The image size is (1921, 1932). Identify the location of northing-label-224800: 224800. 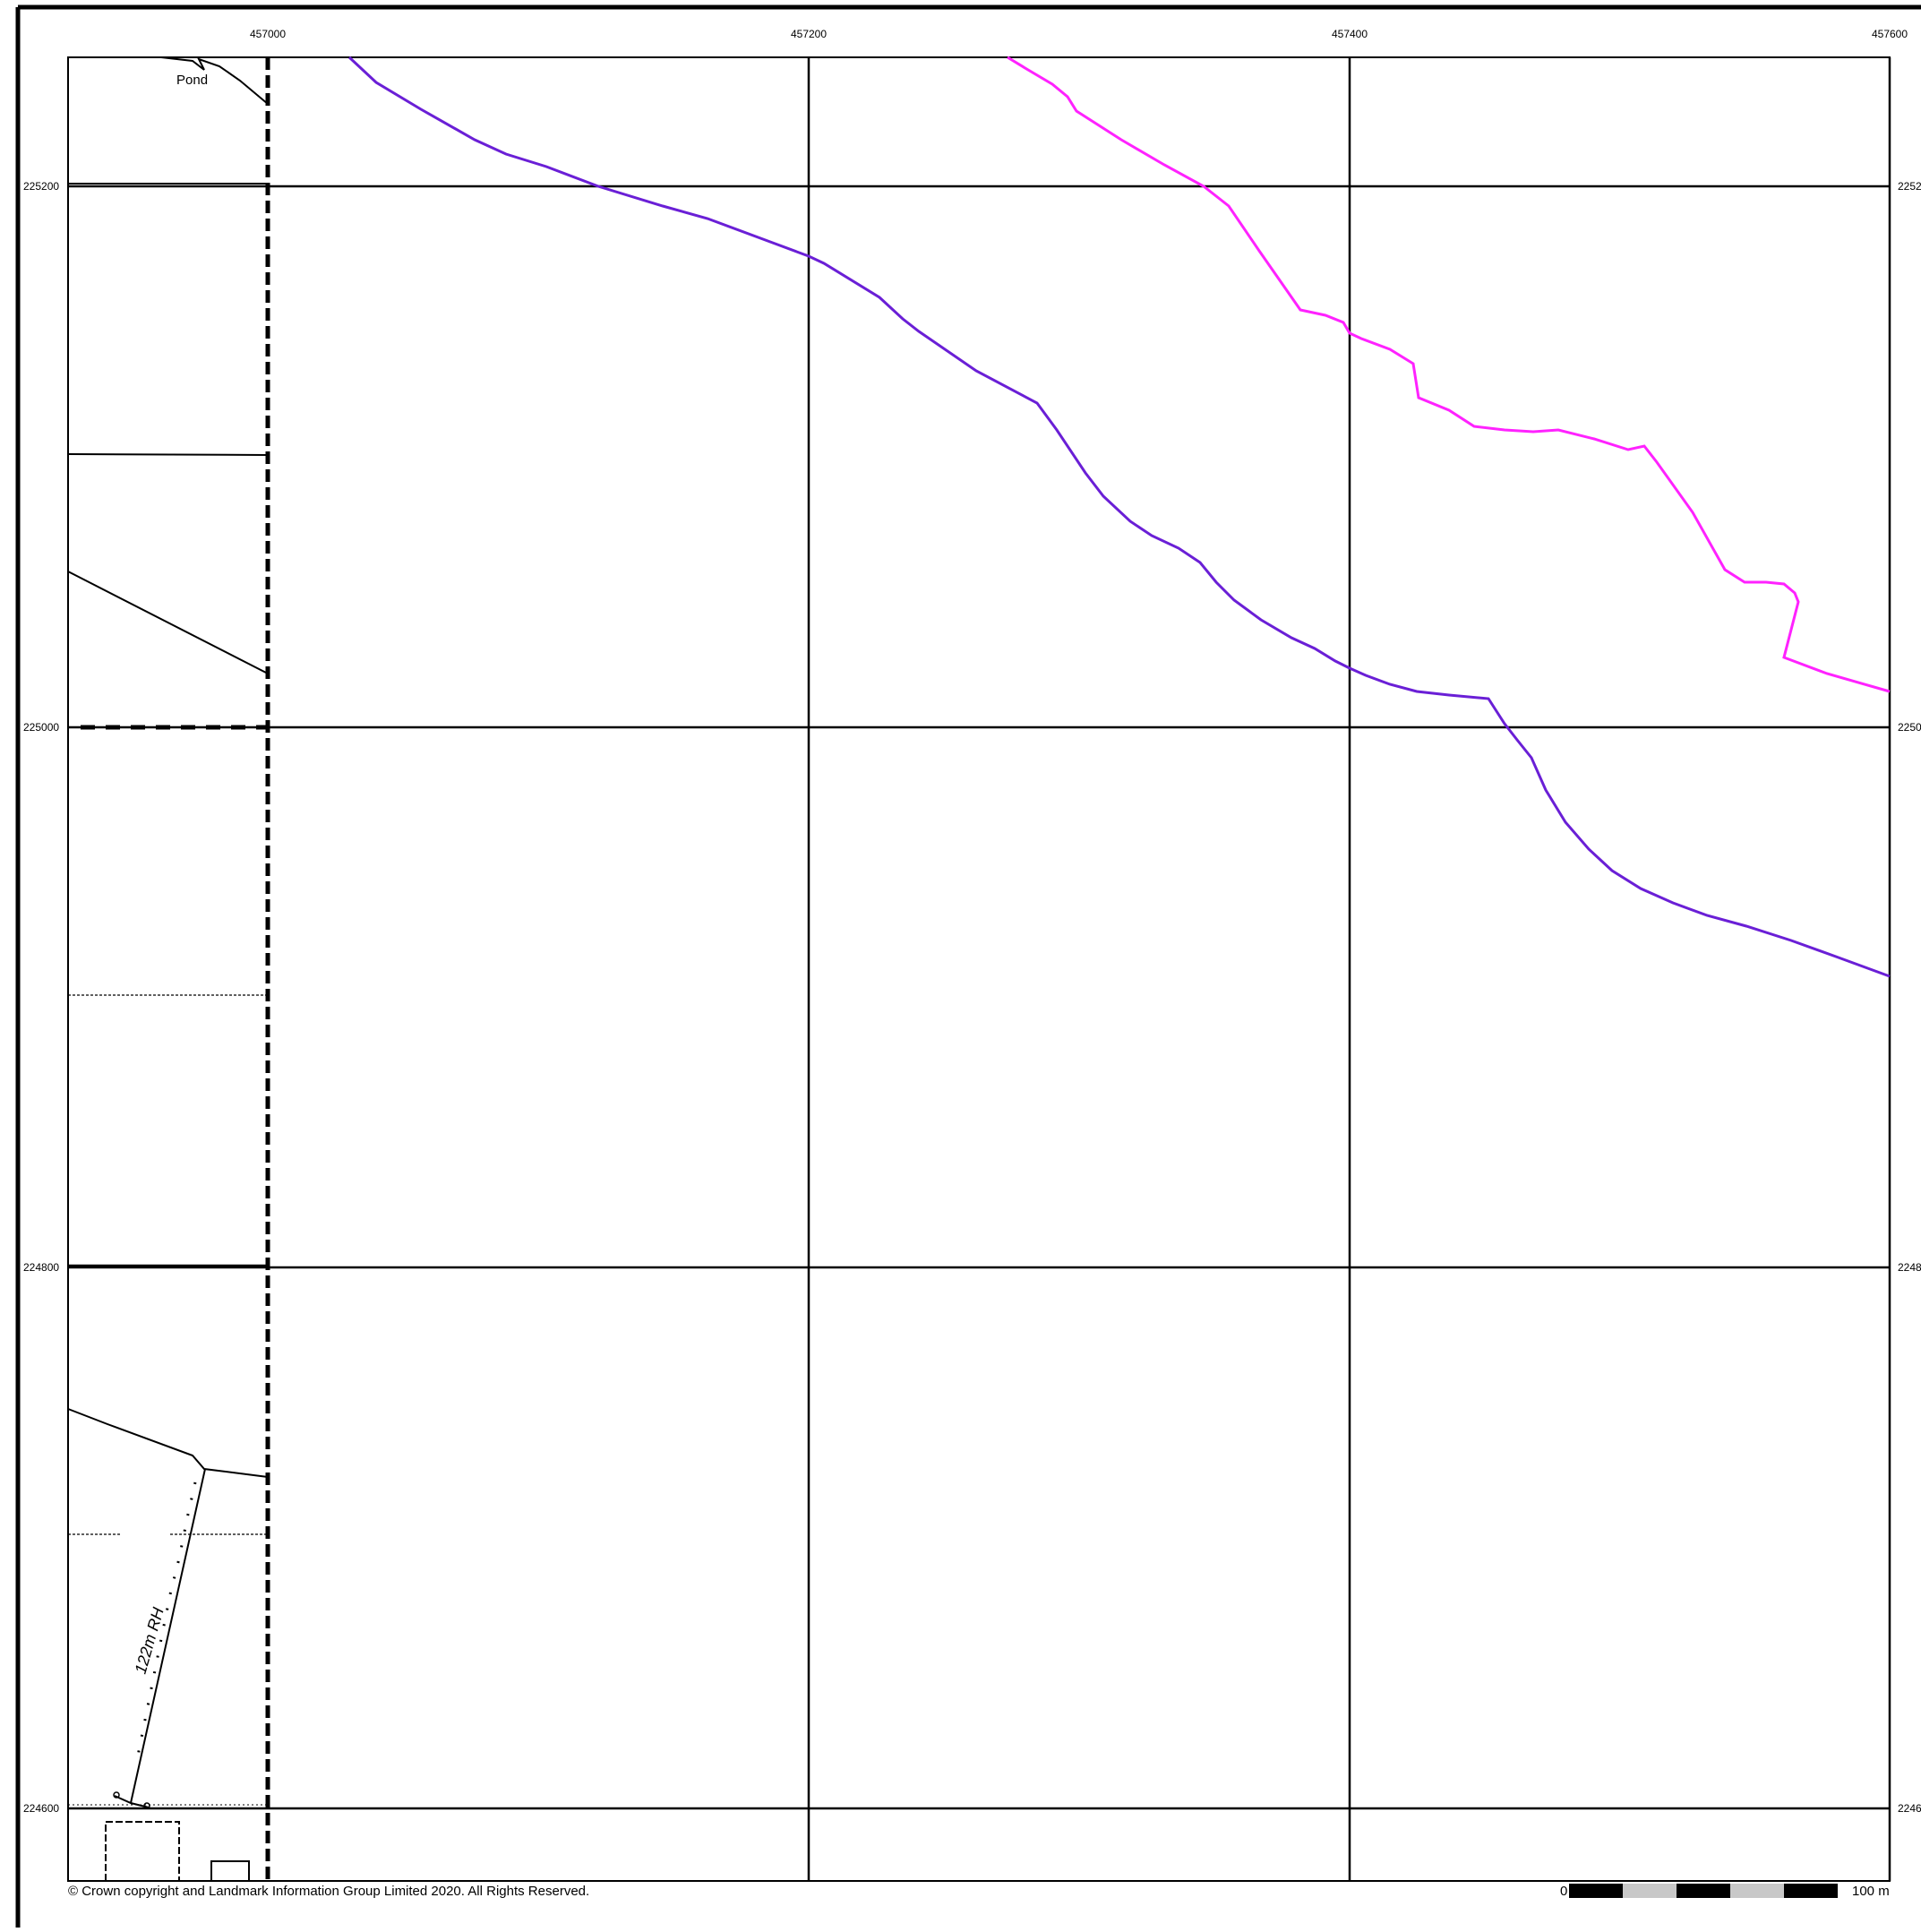
(41, 1267).